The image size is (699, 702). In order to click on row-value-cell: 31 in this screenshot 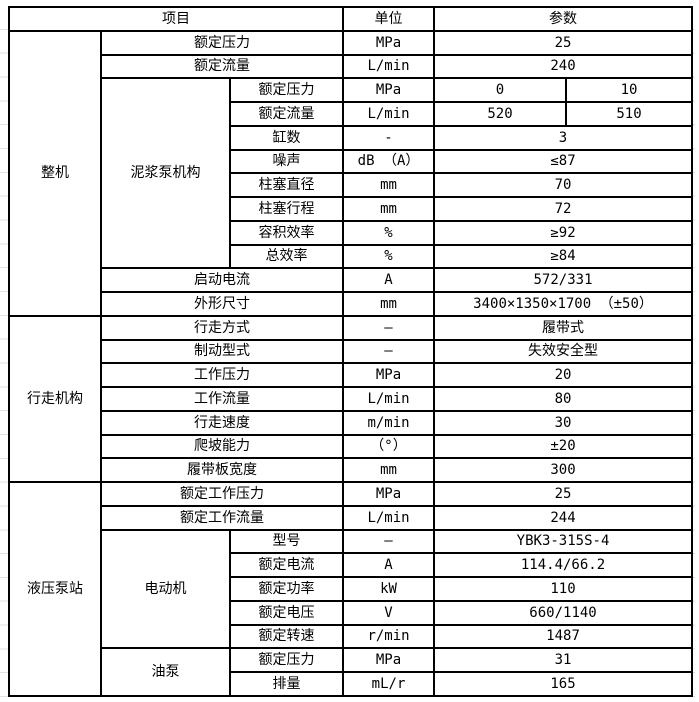, I will do `click(563, 660)`.